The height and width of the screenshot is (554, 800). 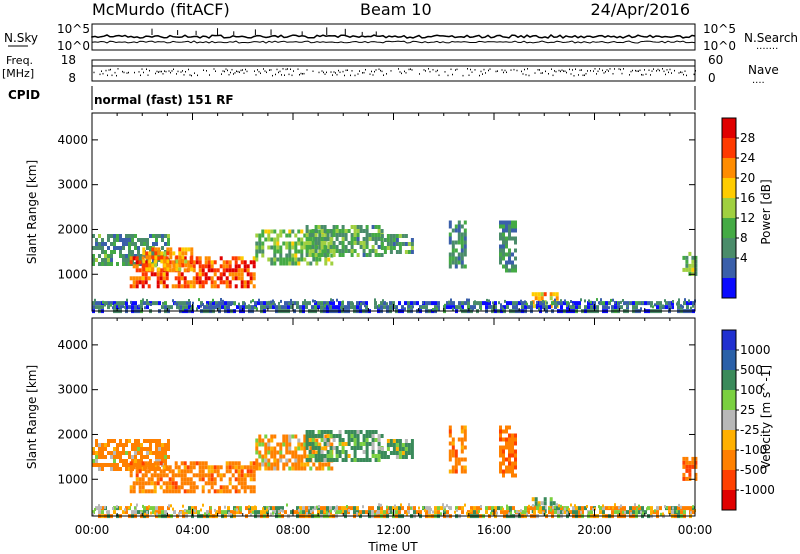 I want to click on colorbar-tick-label: 12, so click(x=747, y=218).